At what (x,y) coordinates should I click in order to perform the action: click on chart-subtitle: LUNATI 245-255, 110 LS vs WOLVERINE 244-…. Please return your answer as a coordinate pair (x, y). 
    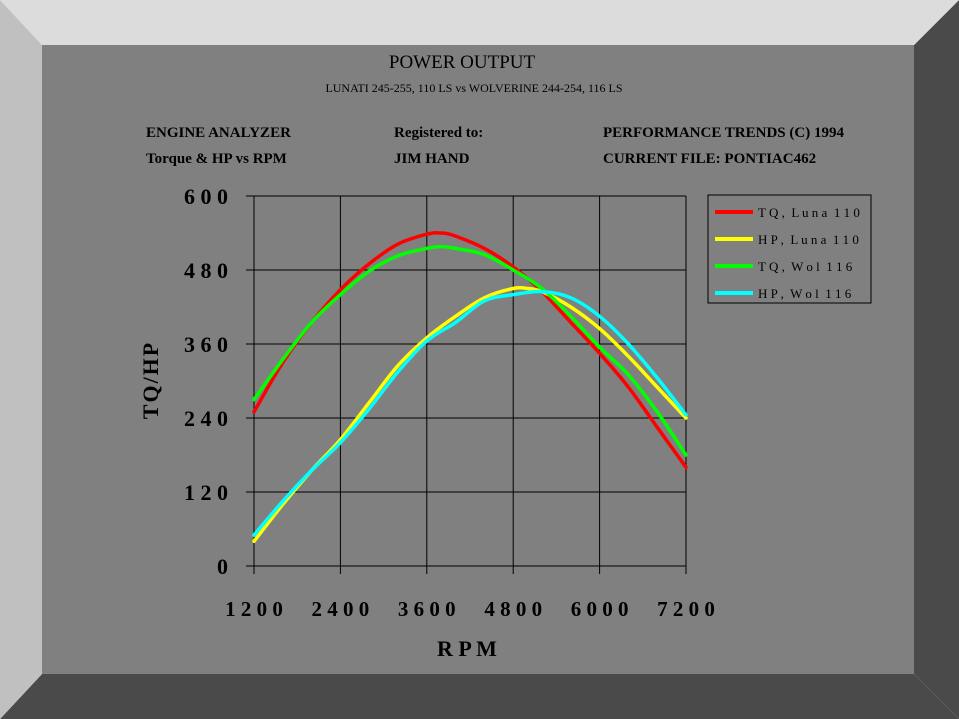
    Looking at the image, I should click on (473, 88).